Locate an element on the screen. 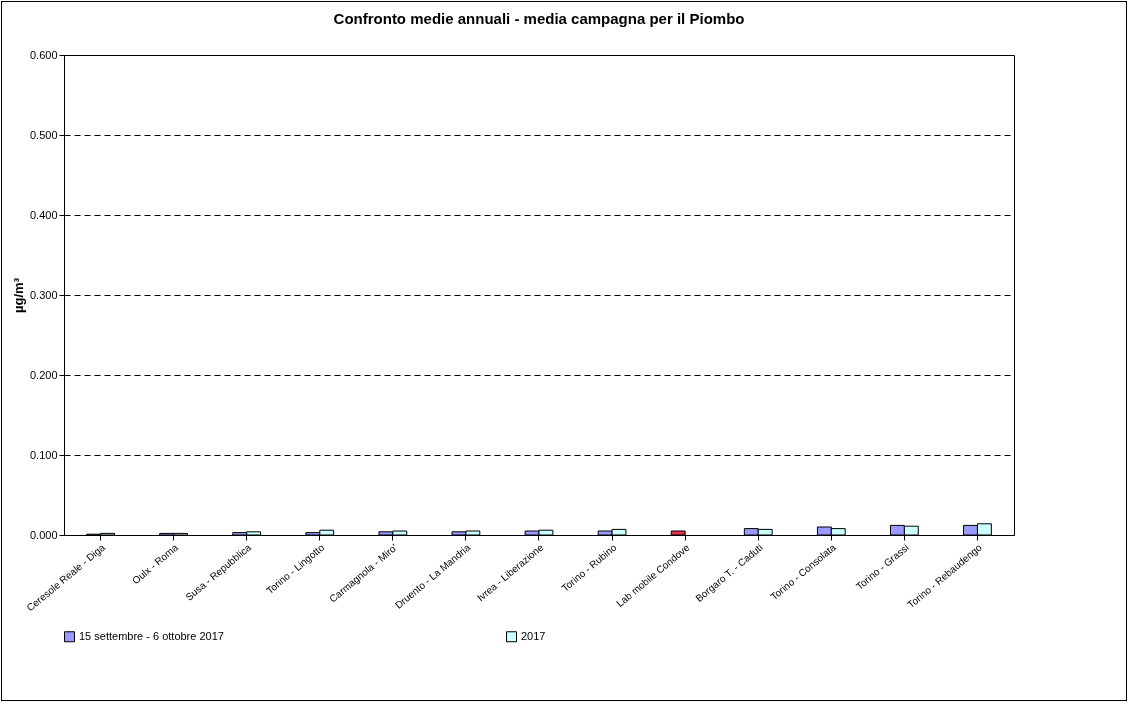 This screenshot has height=704, width=1130. y-tick-label: 0.400 is located at coordinates (43, 214).